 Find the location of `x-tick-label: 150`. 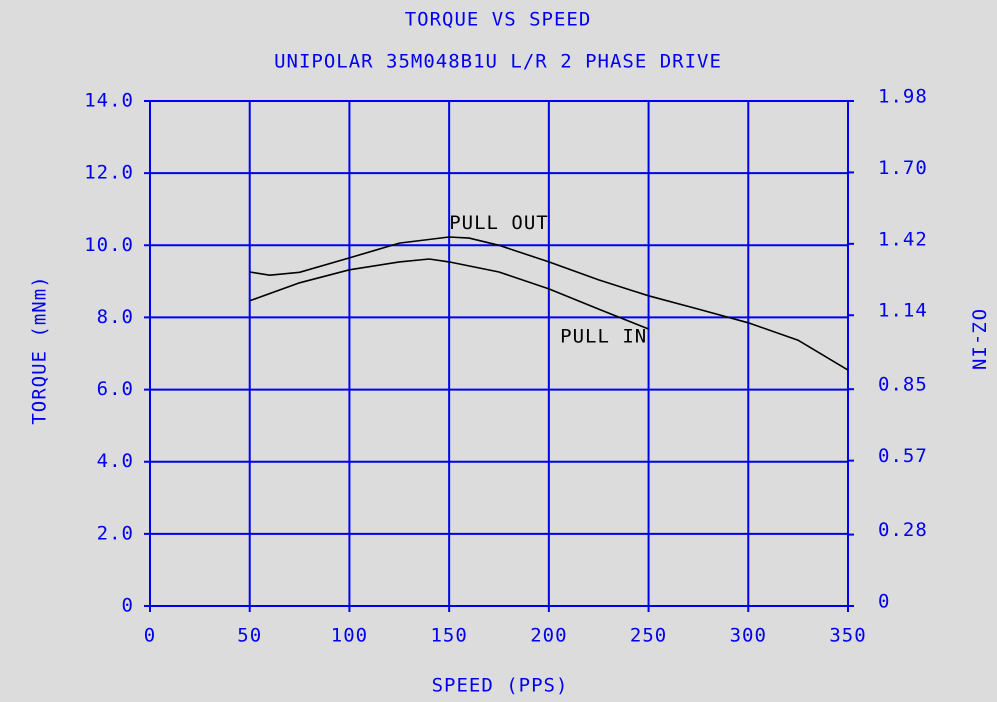

x-tick-label: 150 is located at coordinates (448, 636).